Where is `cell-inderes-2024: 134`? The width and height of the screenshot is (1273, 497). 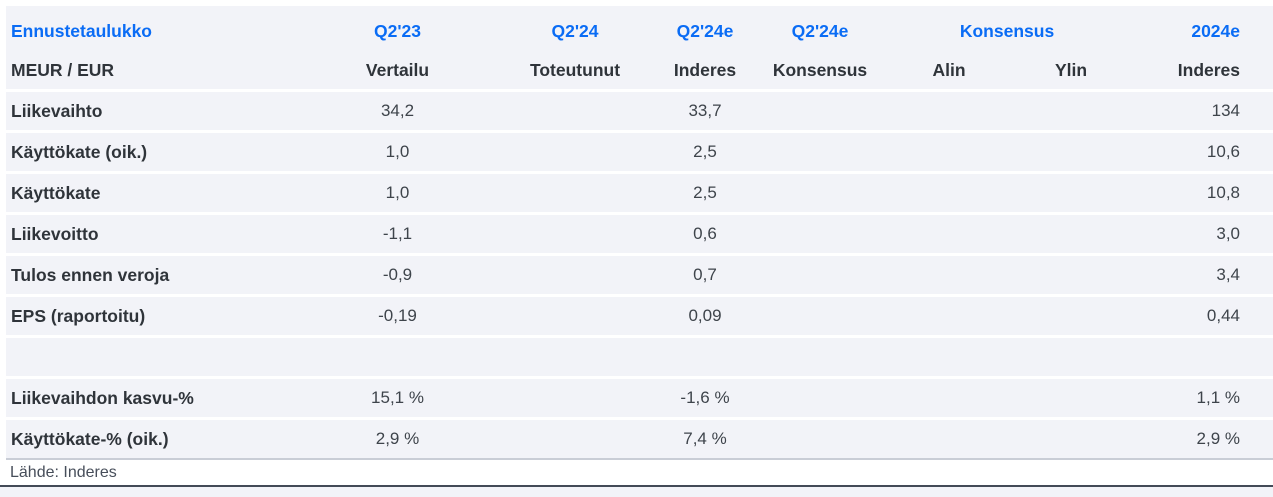 cell-inderes-2024: 134 is located at coordinates (1201, 112).